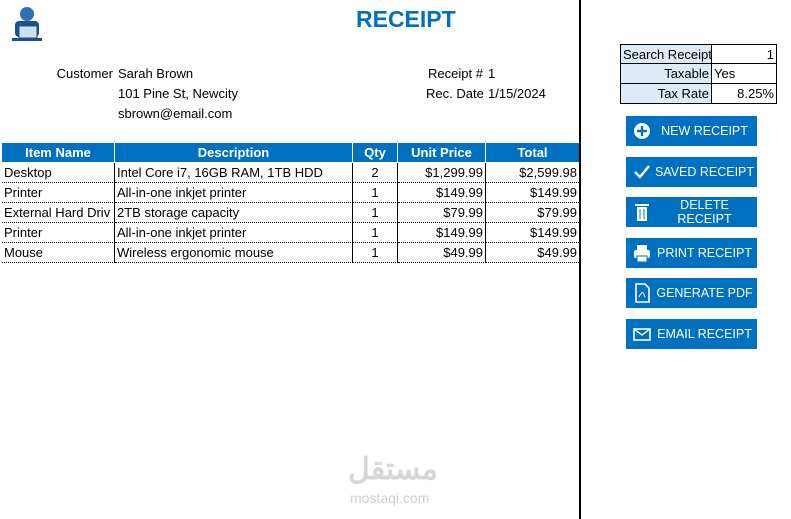  Describe the element at coordinates (492, 73) in the screenshot. I see `receipt-number: 1` at that location.